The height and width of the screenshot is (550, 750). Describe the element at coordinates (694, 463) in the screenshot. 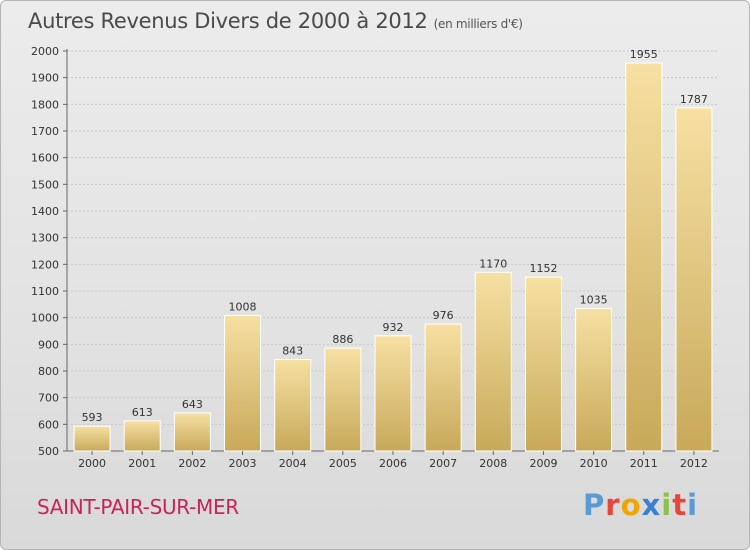

I see `x-tick-label: 2012` at that location.